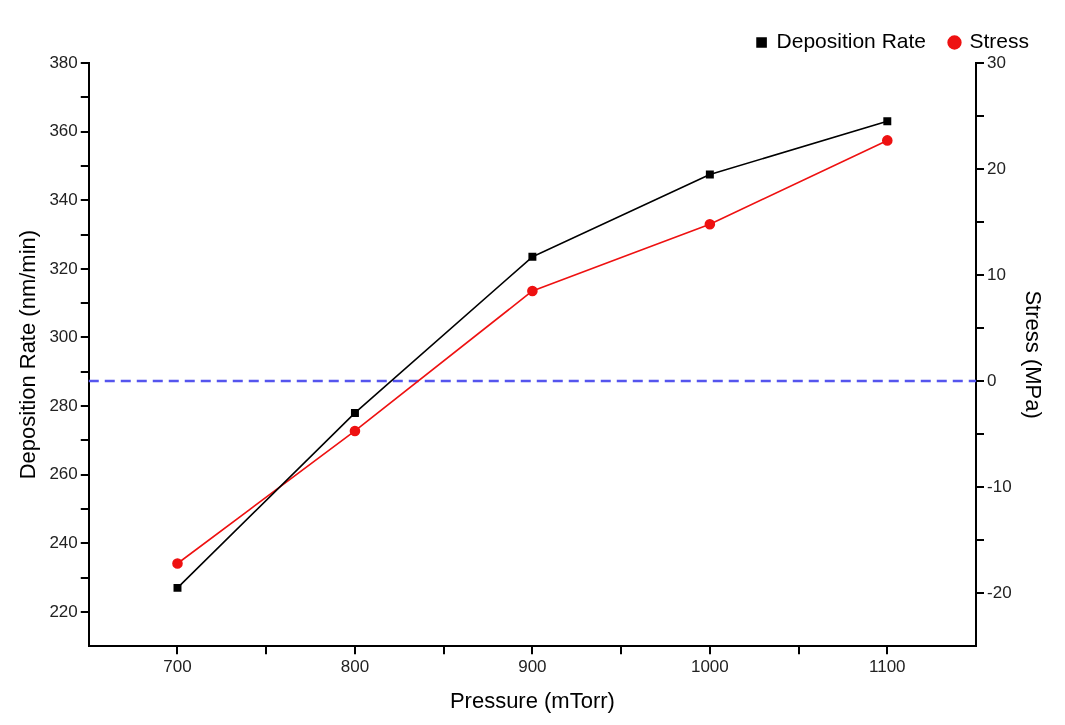  I want to click on y-tick-label: 320, so click(63, 268).